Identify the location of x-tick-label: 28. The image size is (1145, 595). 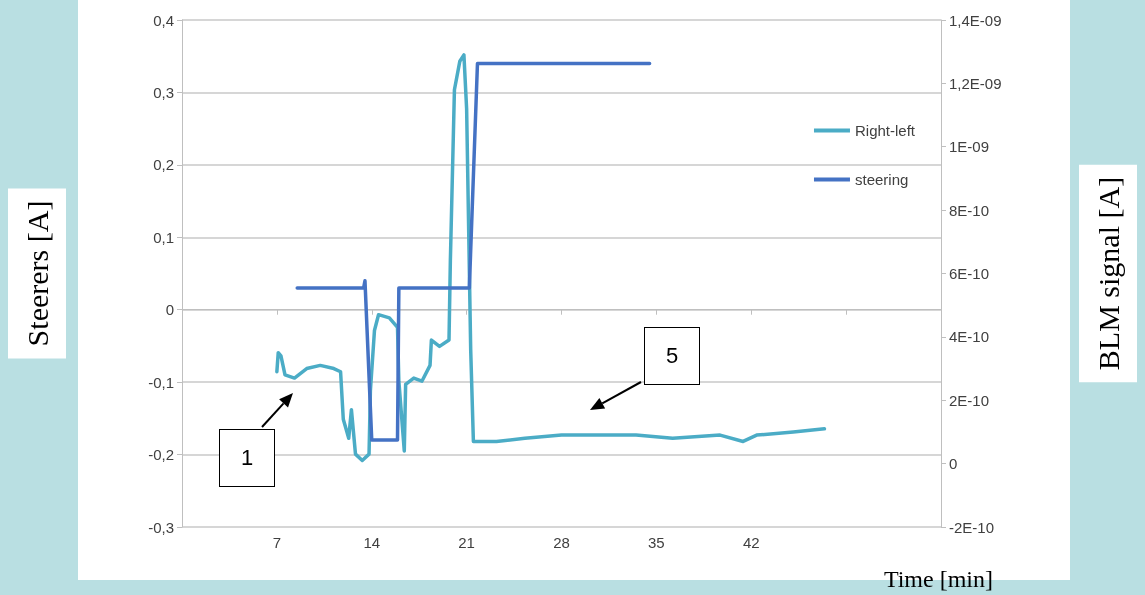
(561, 542).